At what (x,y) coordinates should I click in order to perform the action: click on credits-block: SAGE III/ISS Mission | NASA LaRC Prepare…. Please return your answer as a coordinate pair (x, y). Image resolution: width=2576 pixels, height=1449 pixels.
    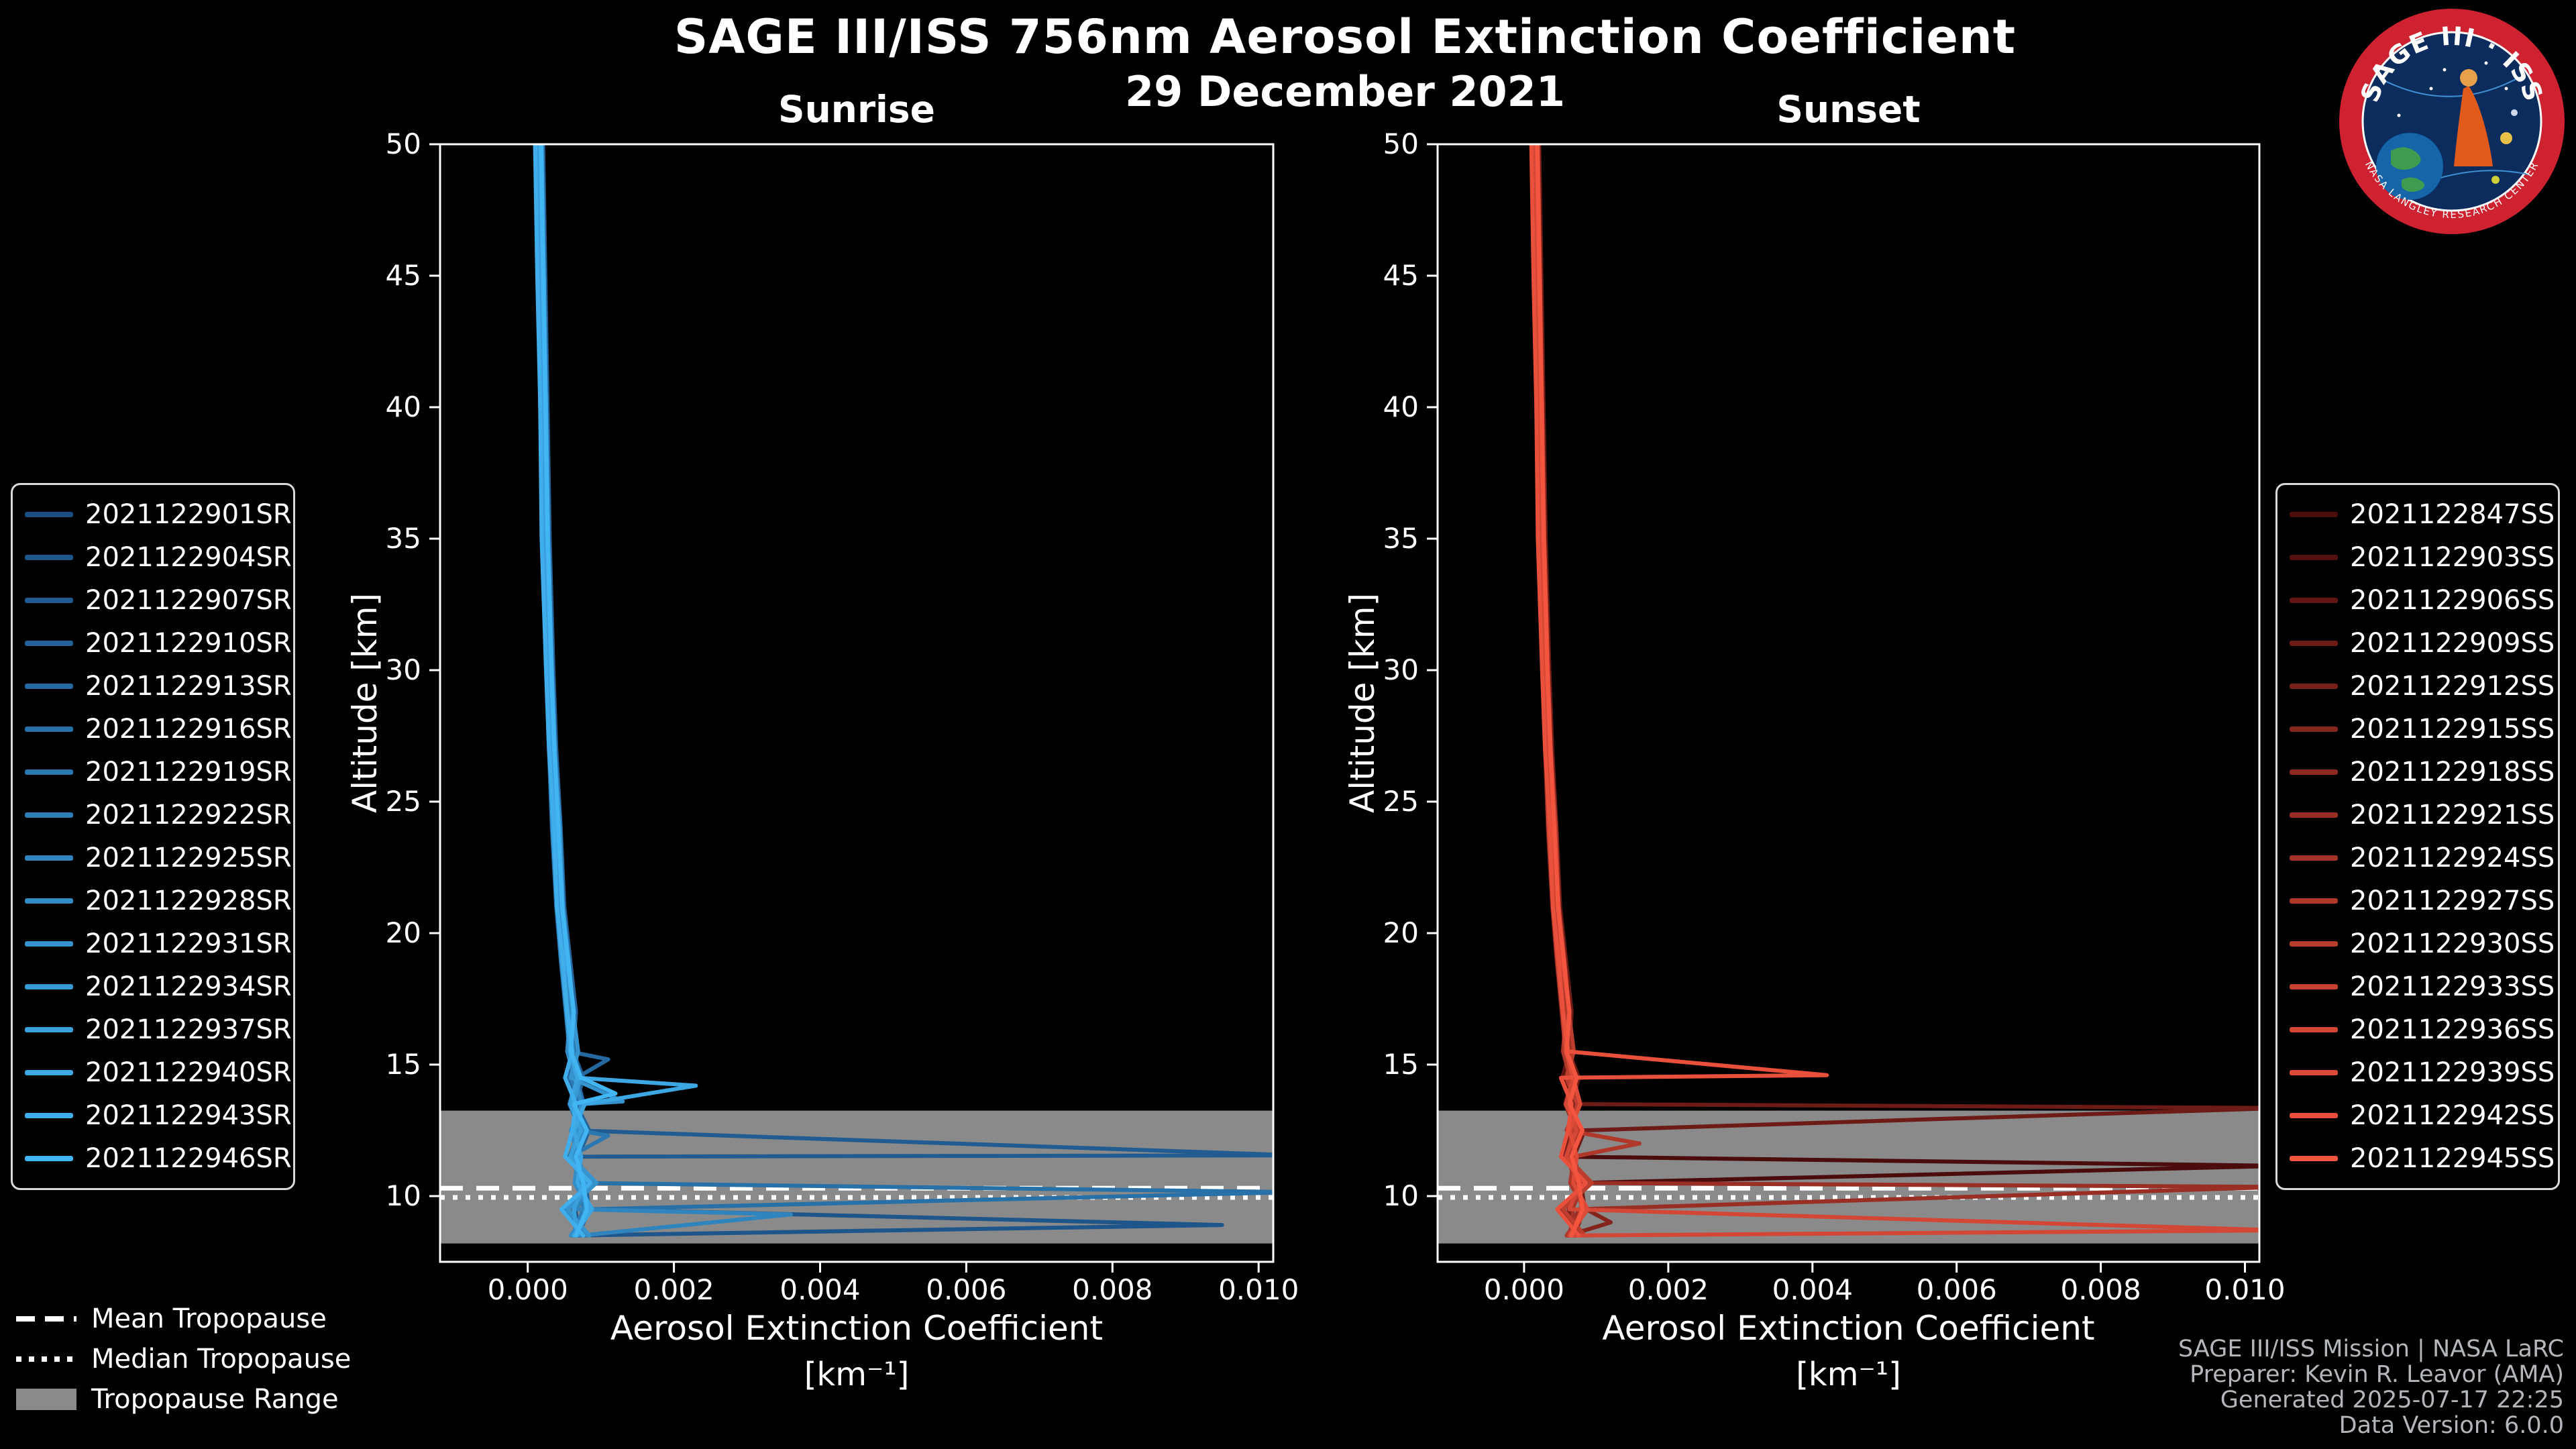
    Looking at the image, I should click on (2371, 1387).